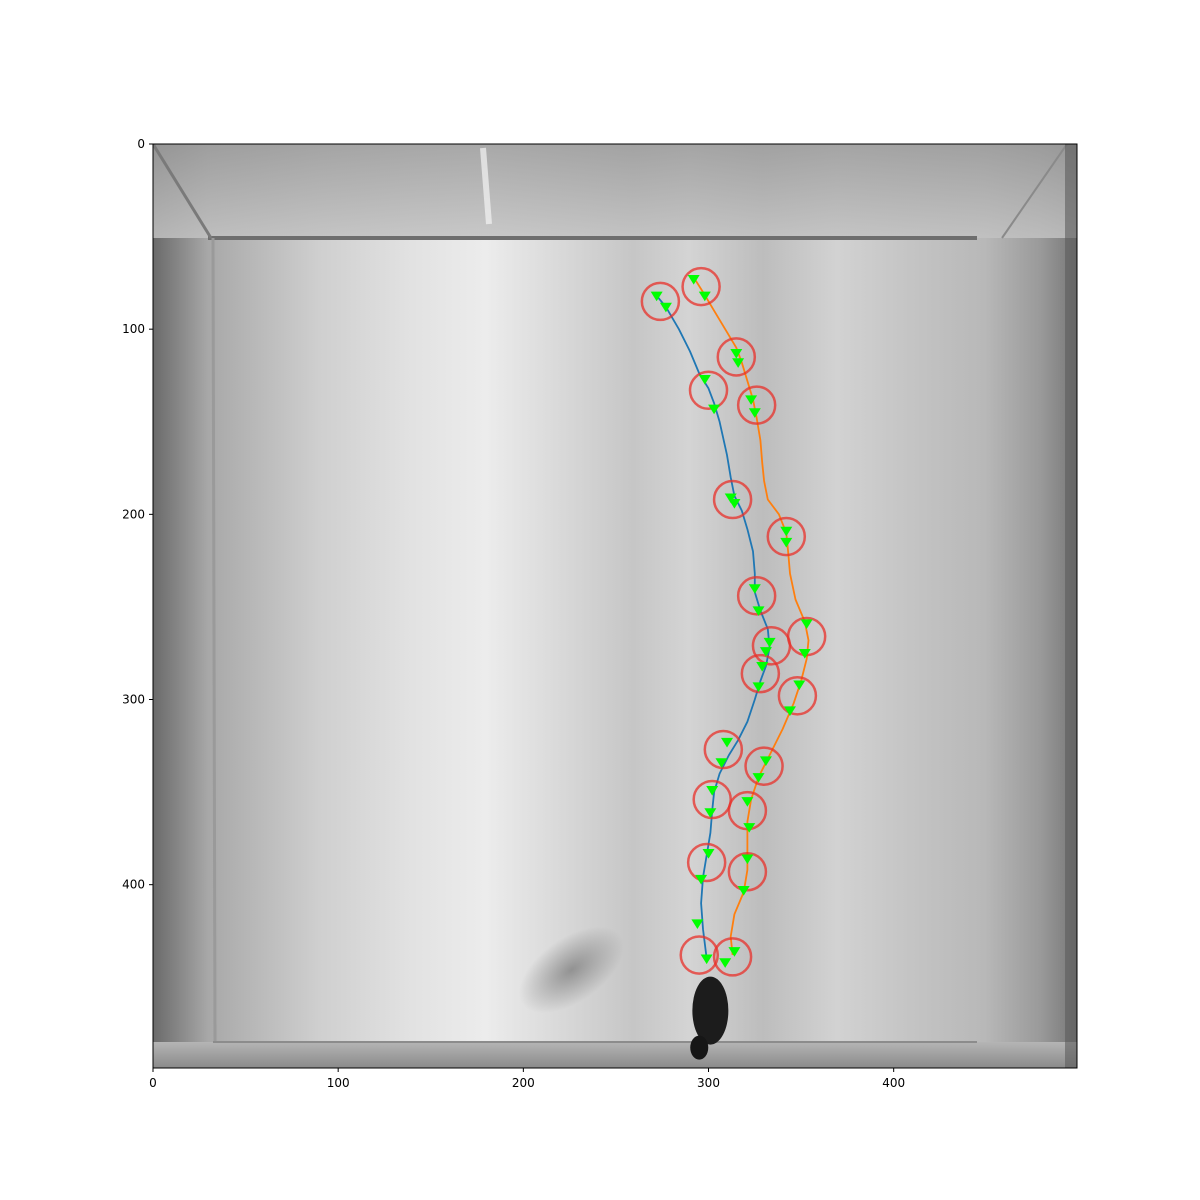 Image resolution: width=1200 pixels, height=1200 pixels. What do you see at coordinates (338, 1083) in the screenshot?
I see `x-tick-label: 100` at bounding box center [338, 1083].